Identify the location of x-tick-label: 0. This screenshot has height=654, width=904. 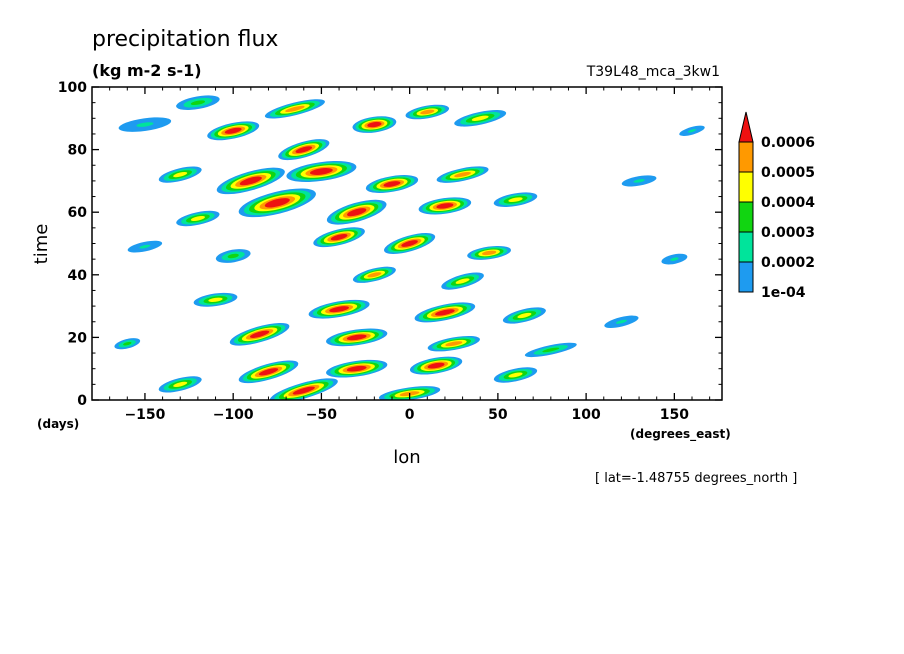
(410, 415).